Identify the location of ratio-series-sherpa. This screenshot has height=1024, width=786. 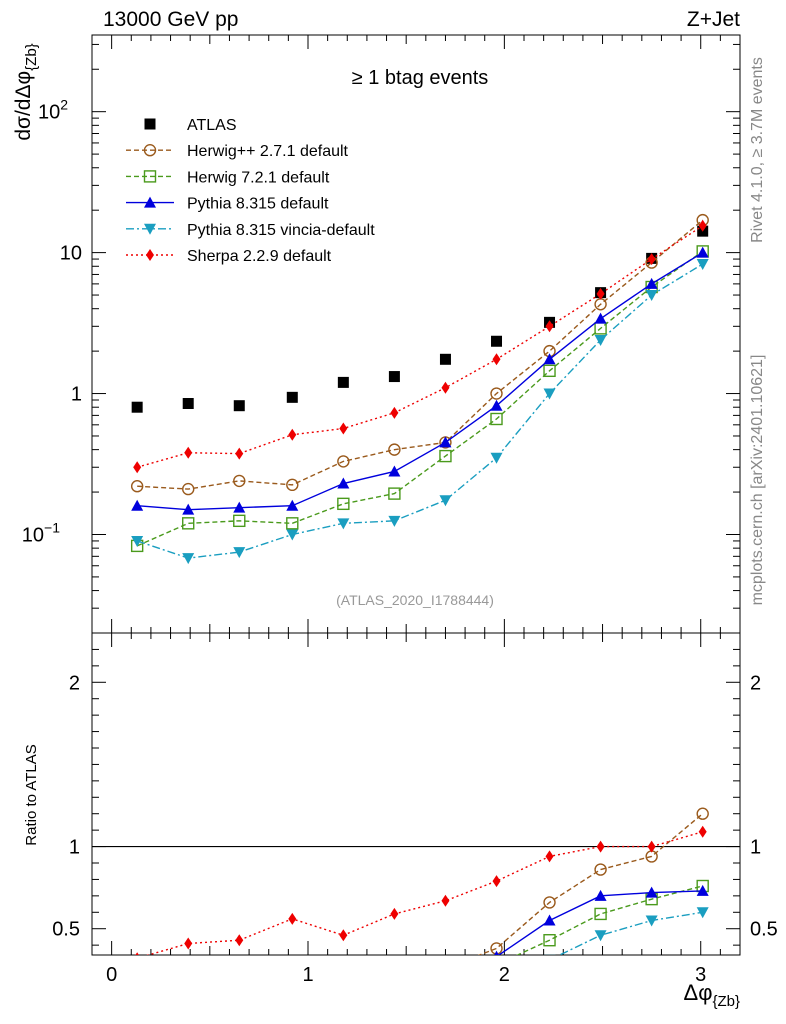
(421, 890).